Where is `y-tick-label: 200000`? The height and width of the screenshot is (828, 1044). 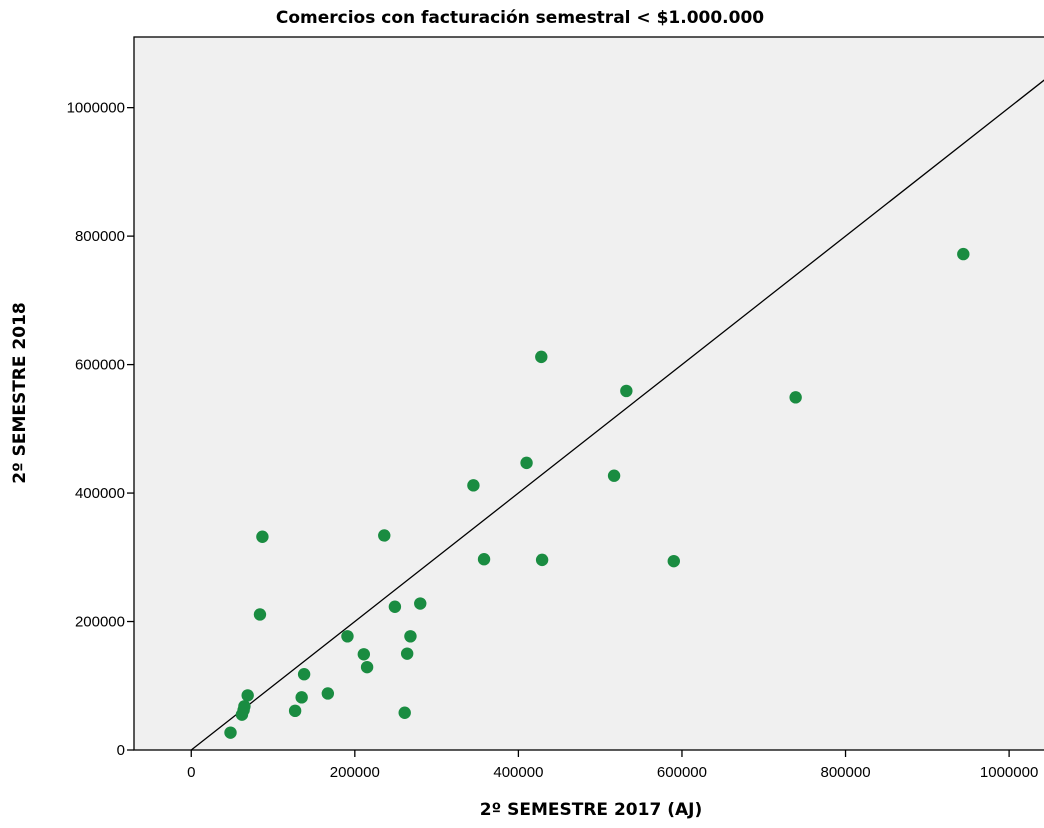
y-tick-label: 200000 is located at coordinates (100, 622).